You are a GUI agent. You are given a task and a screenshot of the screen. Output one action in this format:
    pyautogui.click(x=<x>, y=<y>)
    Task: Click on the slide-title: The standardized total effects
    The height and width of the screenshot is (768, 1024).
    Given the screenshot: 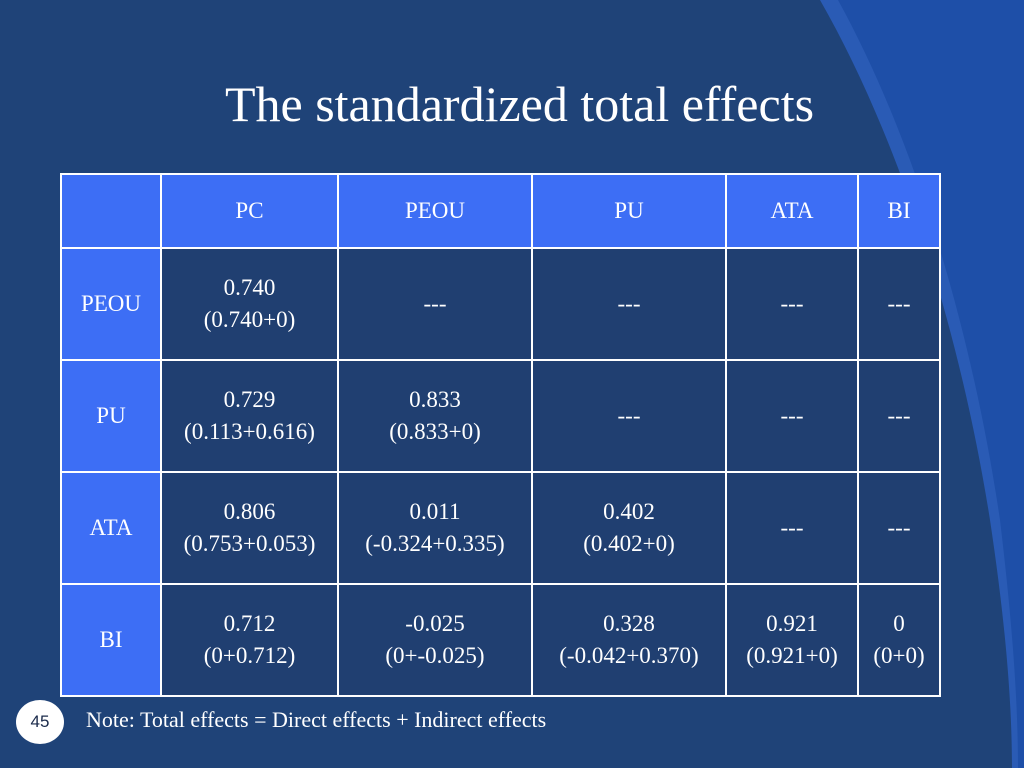 What is the action you would take?
    pyautogui.click(x=519, y=104)
    